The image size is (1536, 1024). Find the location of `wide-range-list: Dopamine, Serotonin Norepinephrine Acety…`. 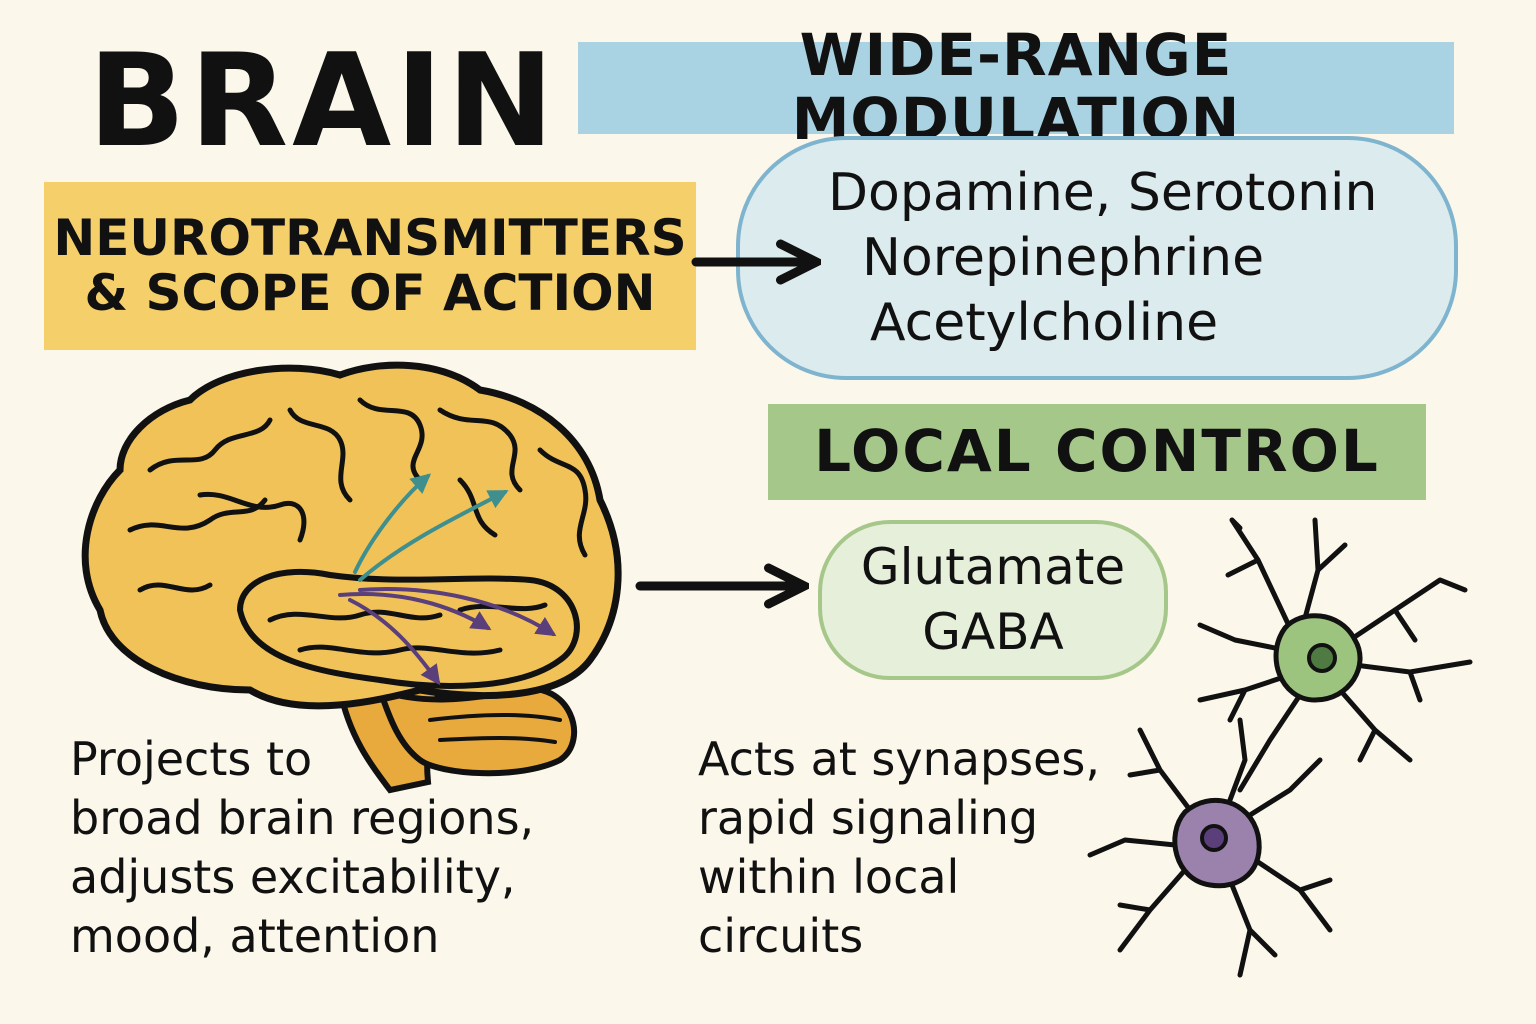

wide-range-list: Dopamine, Serotonin Norepinephrine Acety… is located at coordinates (1097, 258).